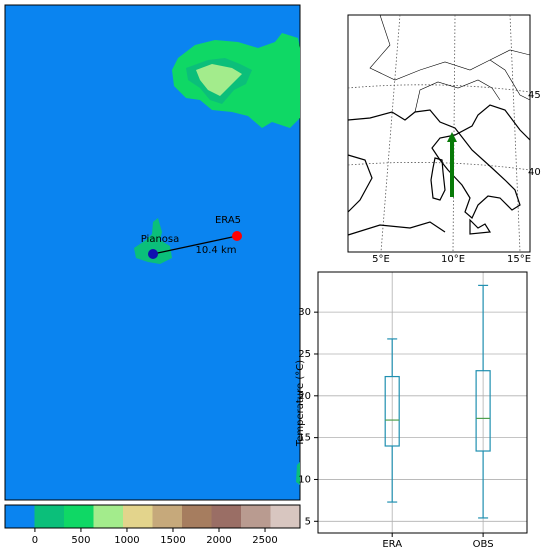 Image resolution: width=544 pixels, height=554 pixels. Describe the element at coordinates (519, 259) in the screenshot. I see `lon-label: 15°E` at that location.